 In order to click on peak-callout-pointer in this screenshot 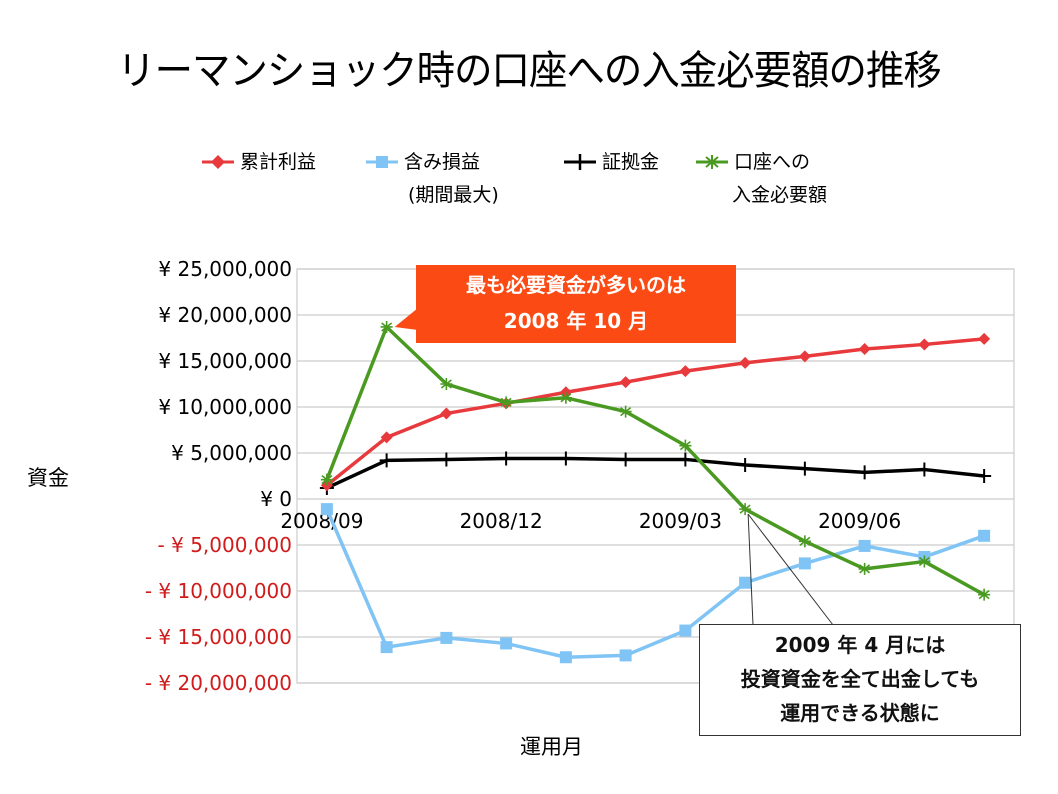, I will do `click(406, 319)`.